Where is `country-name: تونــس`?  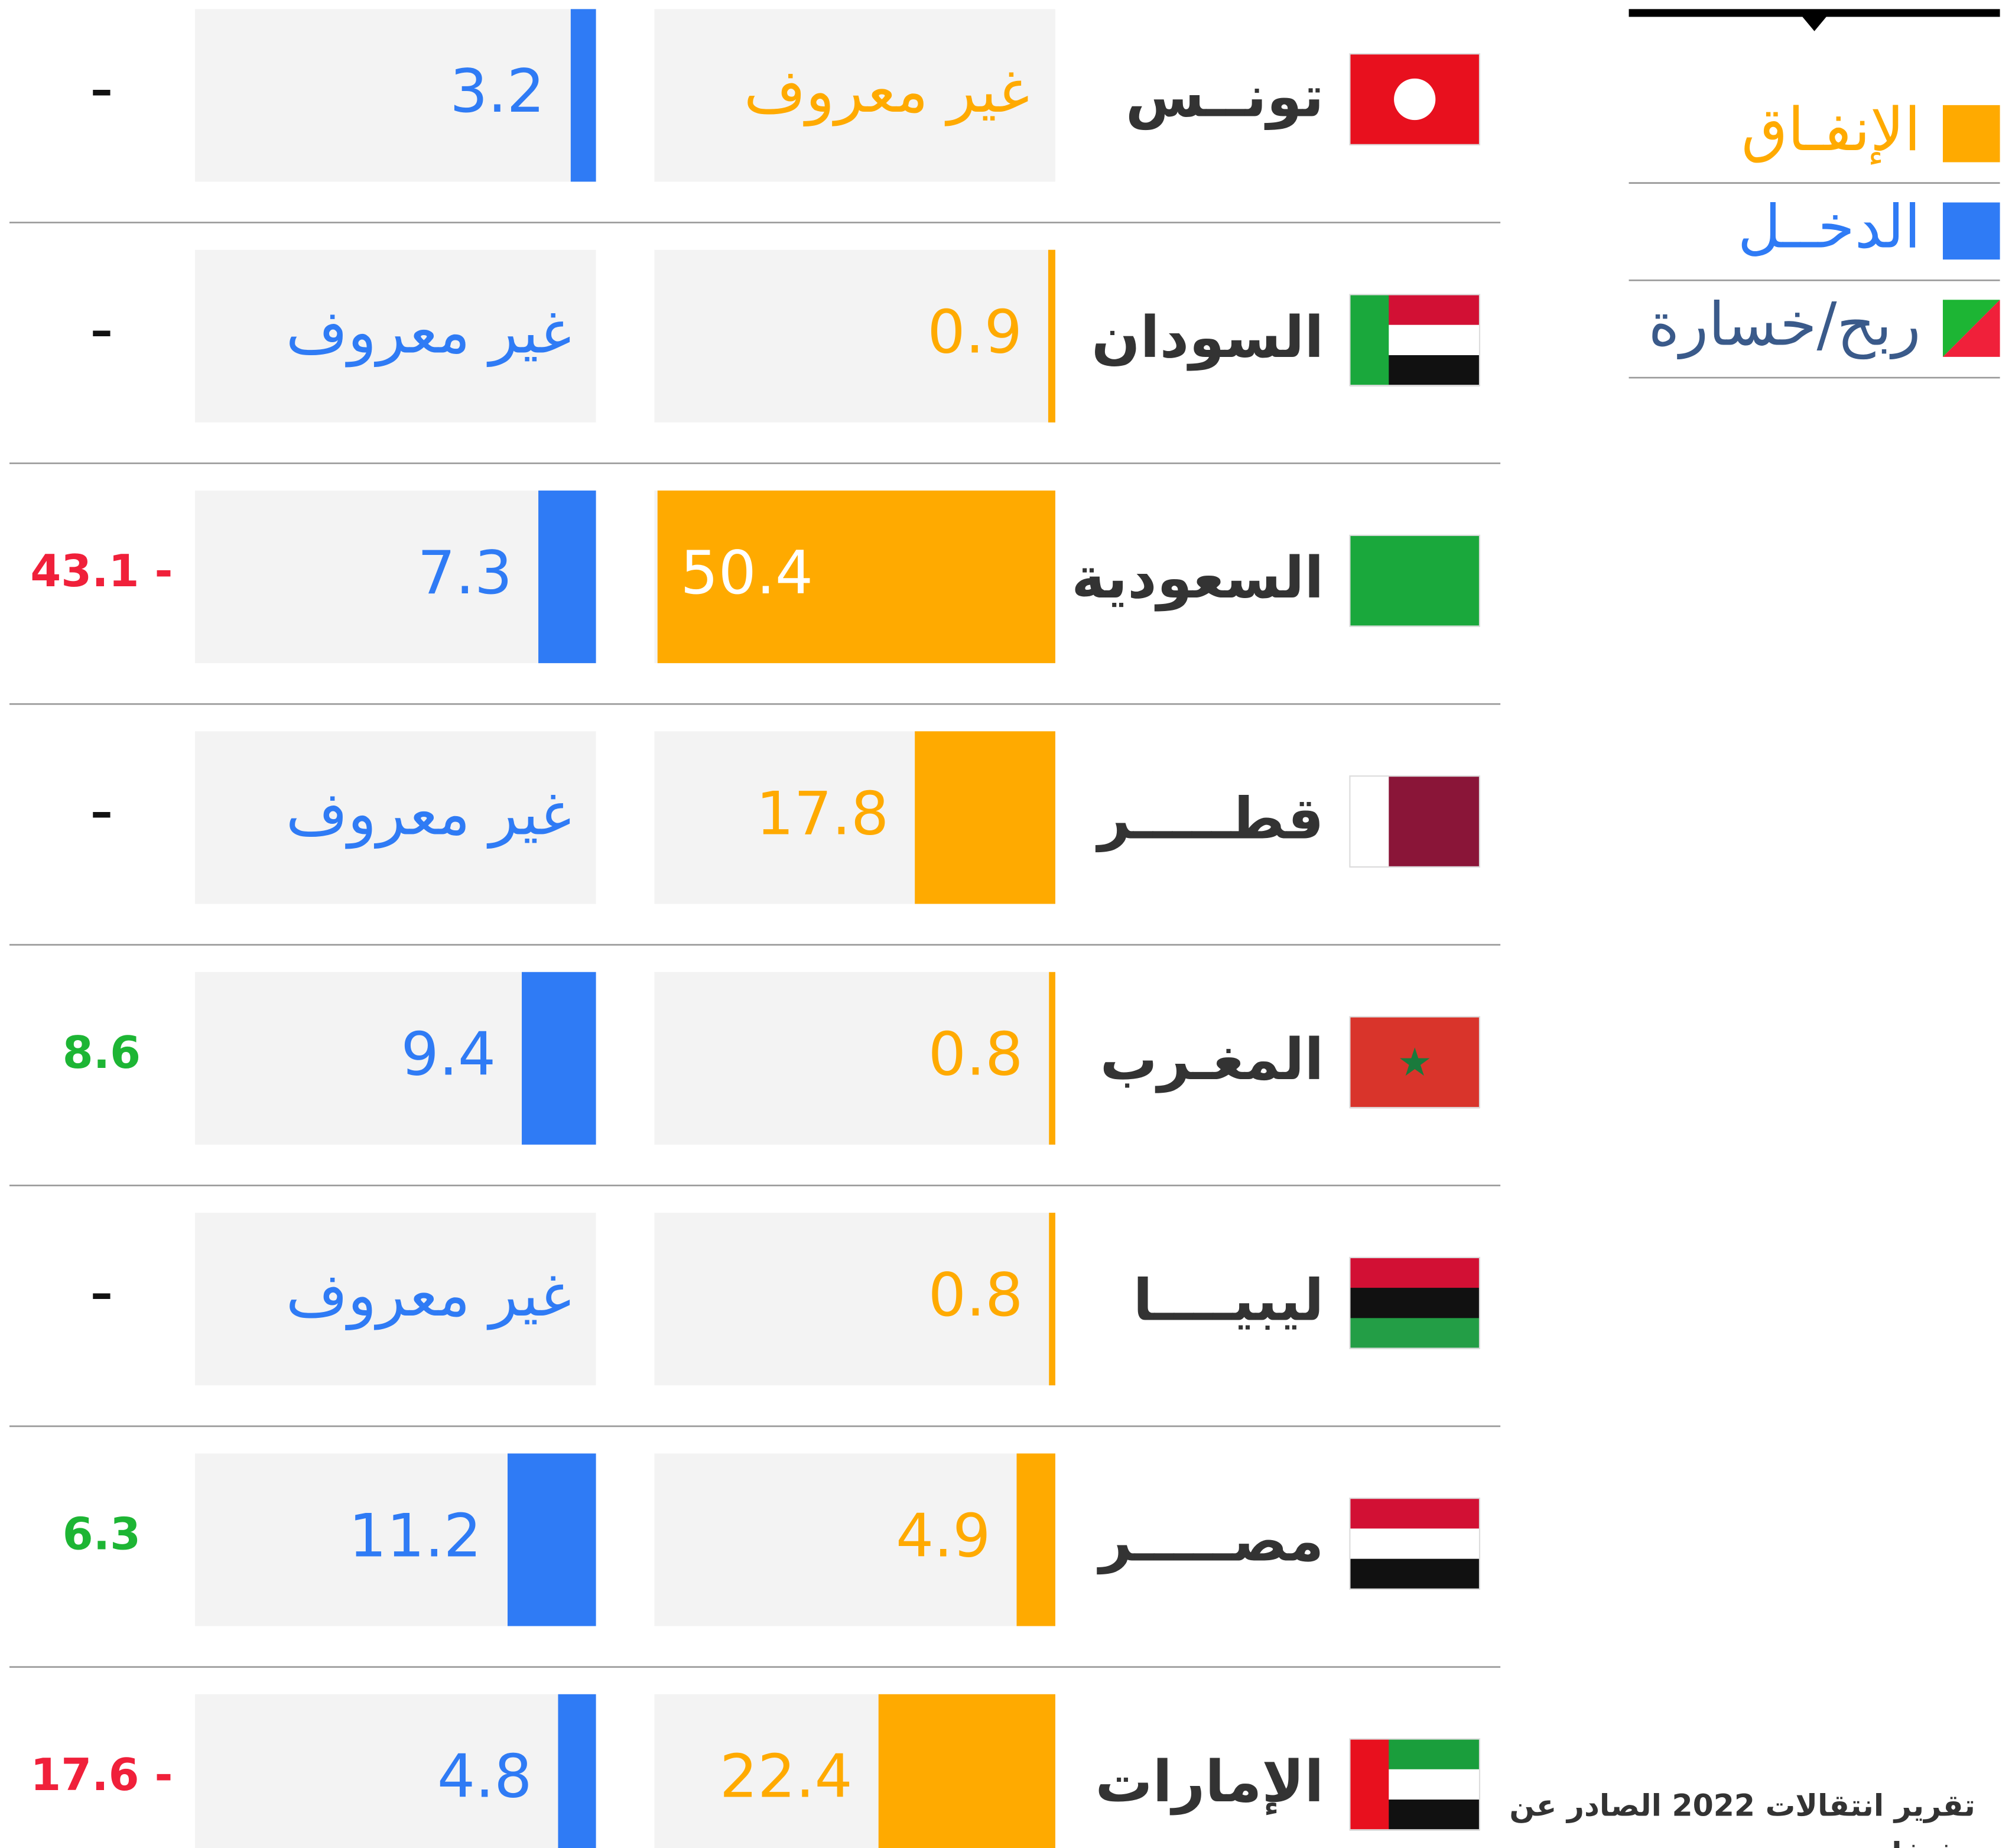 country-name: تونــس is located at coordinates (1225, 97).